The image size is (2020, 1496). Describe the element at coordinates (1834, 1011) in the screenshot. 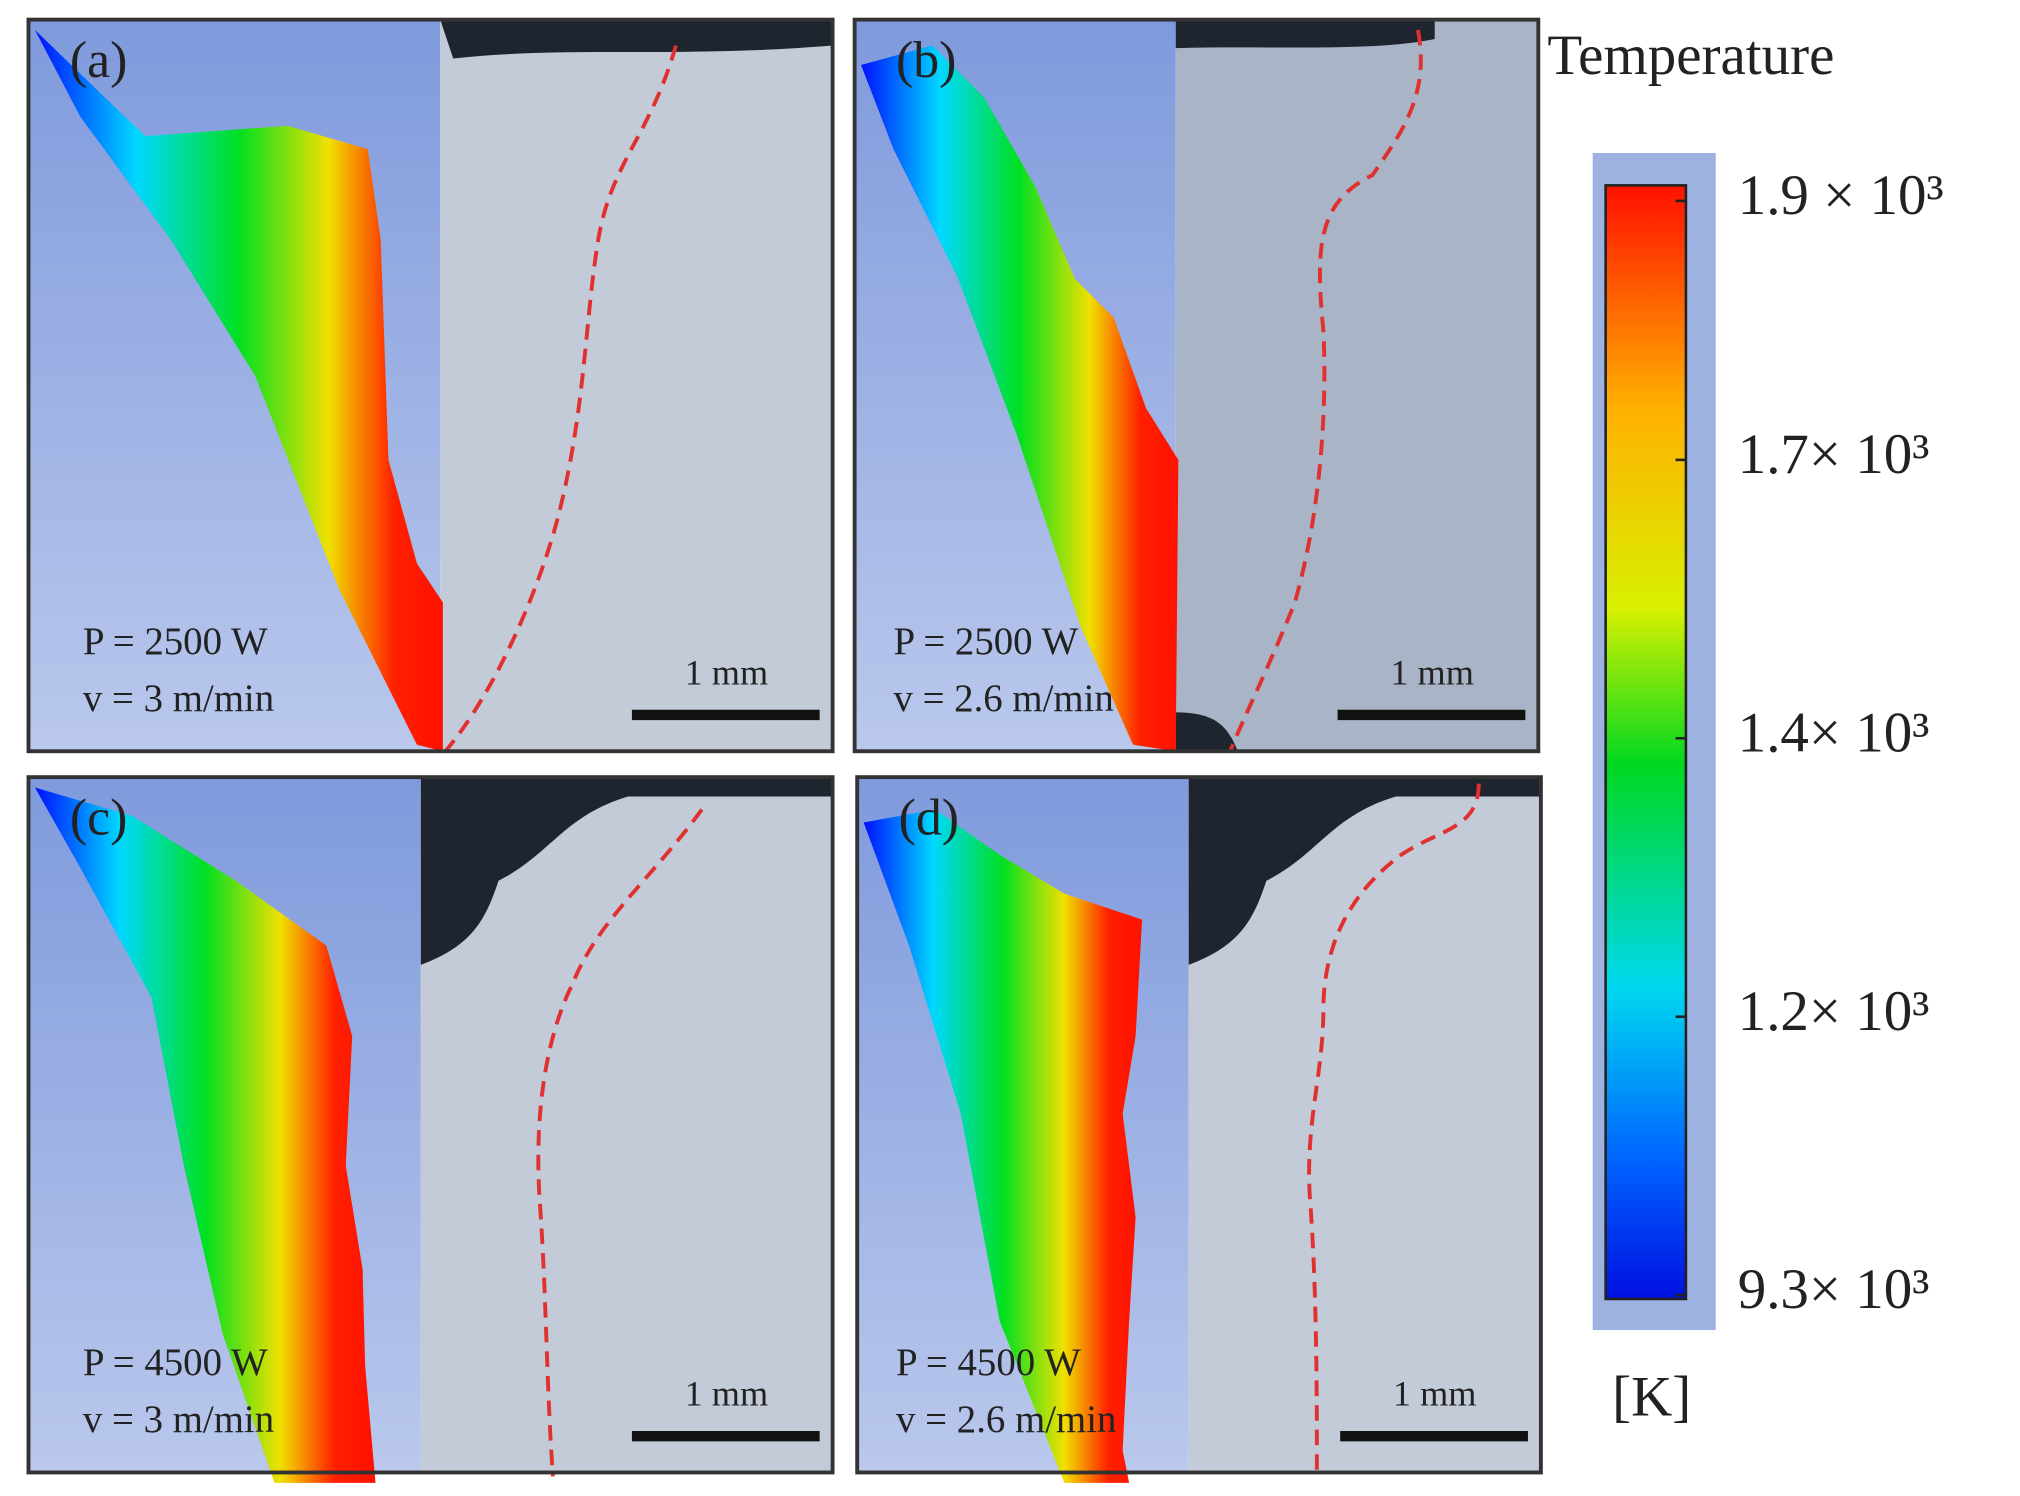

I see `colorbar-label: 1.2× 10³` at that location.